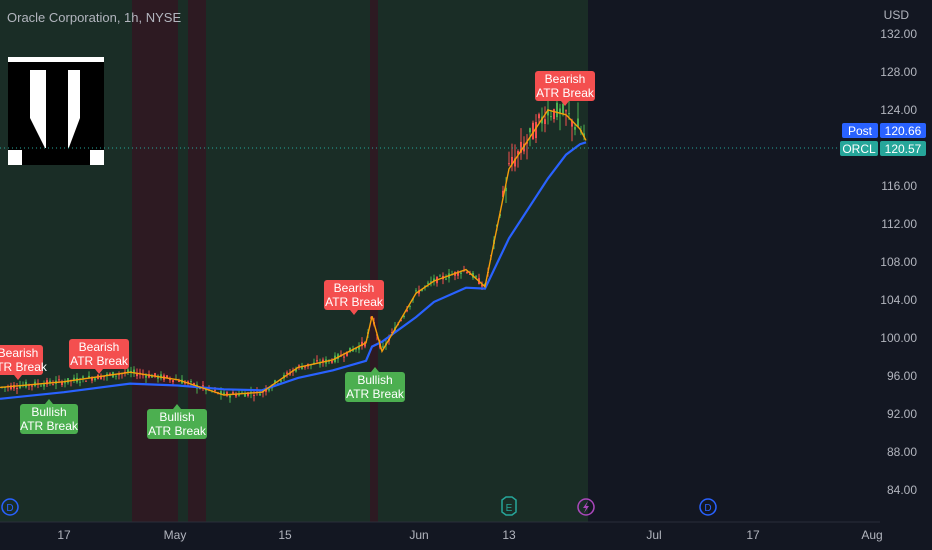 This screenshot has width=932, height=550. I want to click on earnings-marker-icon: E, so click(509, 506).